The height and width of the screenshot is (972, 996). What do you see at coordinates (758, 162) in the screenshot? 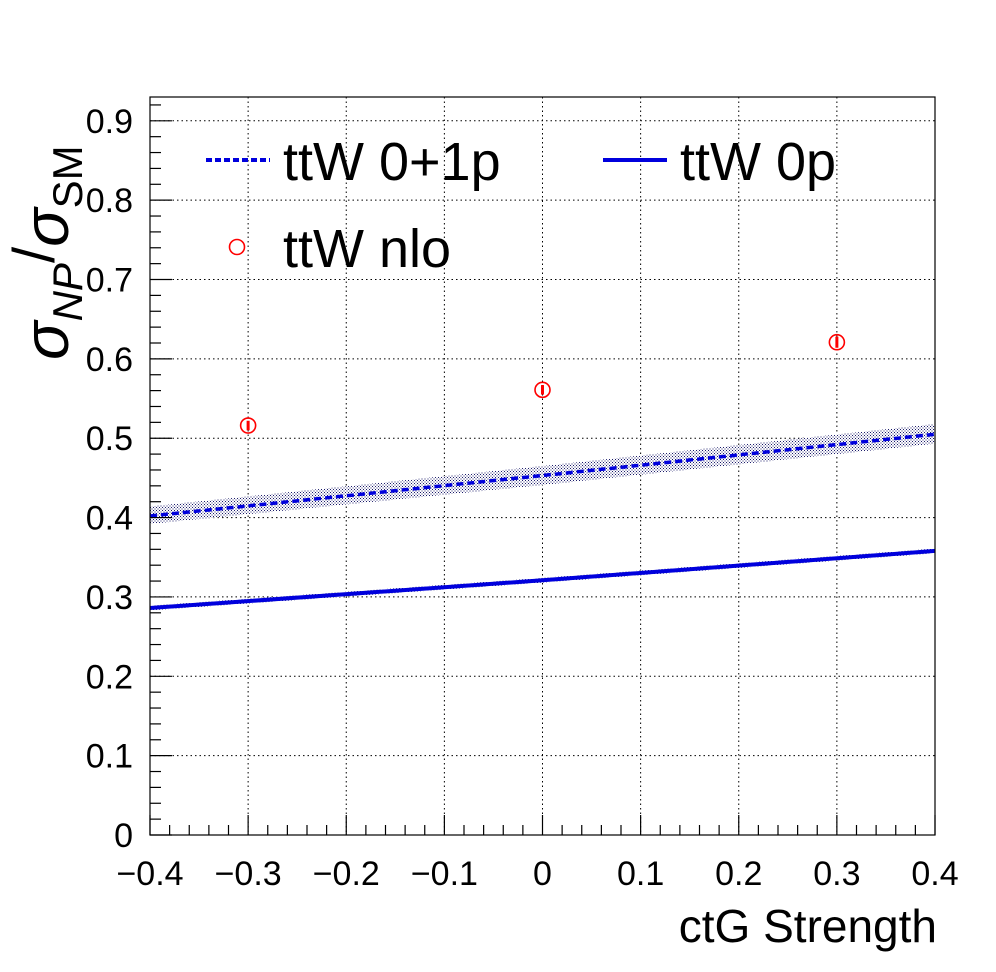
I see `legend-label-ttw-0p: ttW 0p` at bounding box center [758, 162].